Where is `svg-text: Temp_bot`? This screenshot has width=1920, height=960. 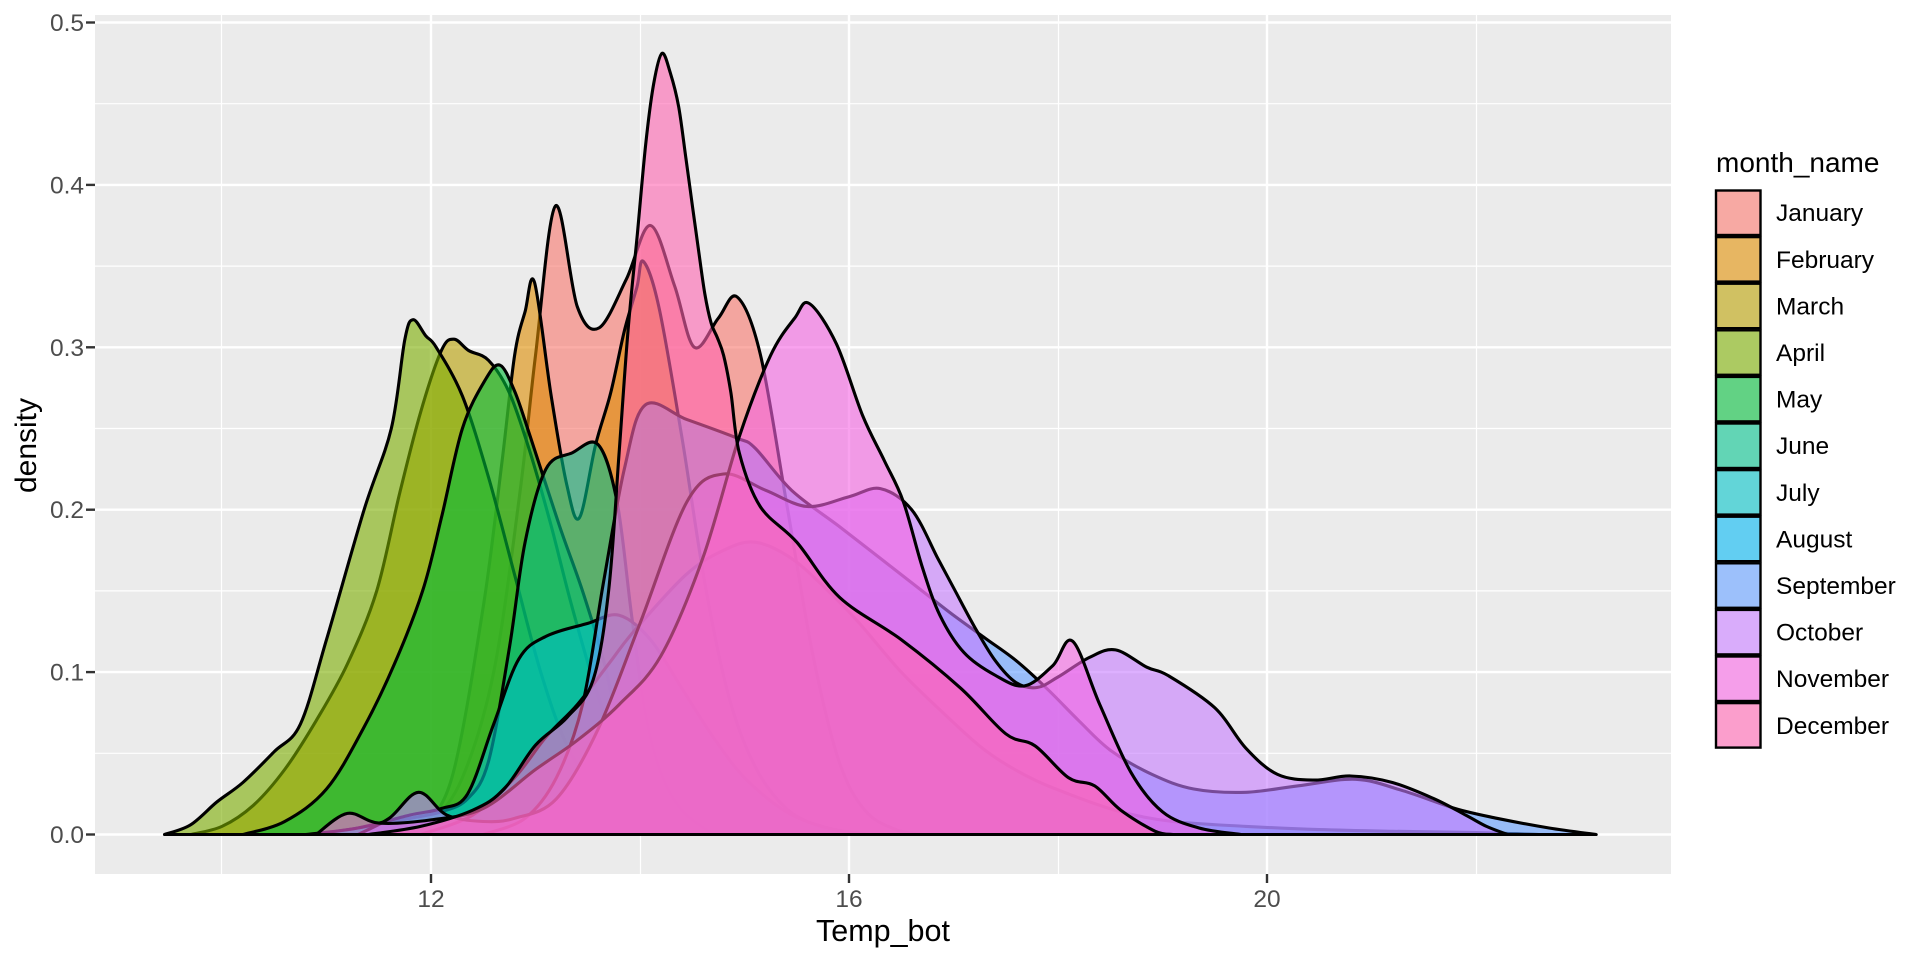
svg-text: Temp_bot is located at coordinates (883, 931).